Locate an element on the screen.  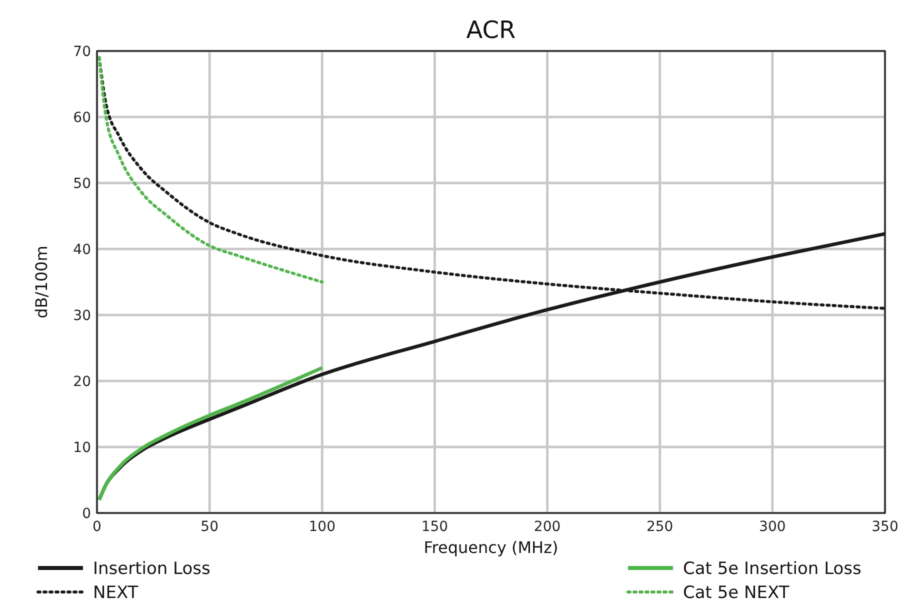
x-tick-label: 350 is located at coordinates (885, 527).